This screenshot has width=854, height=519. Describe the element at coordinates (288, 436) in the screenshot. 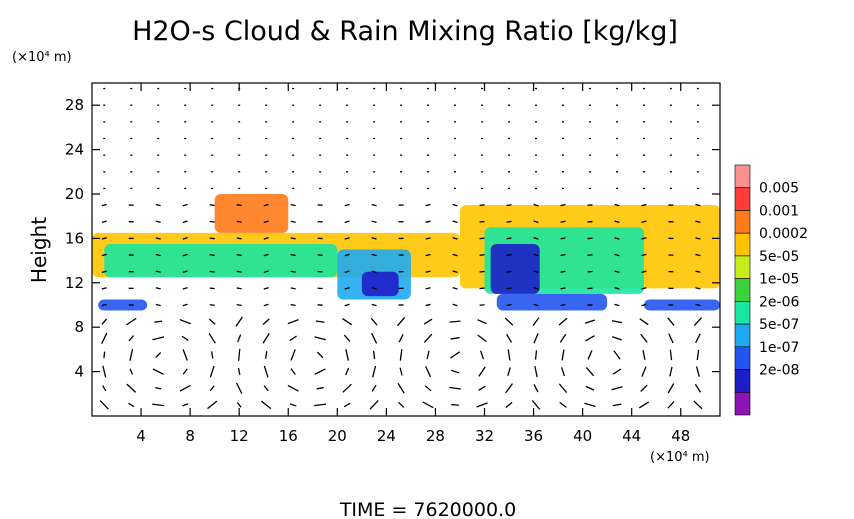

I see `x-tick-label-3: 16` at that location.